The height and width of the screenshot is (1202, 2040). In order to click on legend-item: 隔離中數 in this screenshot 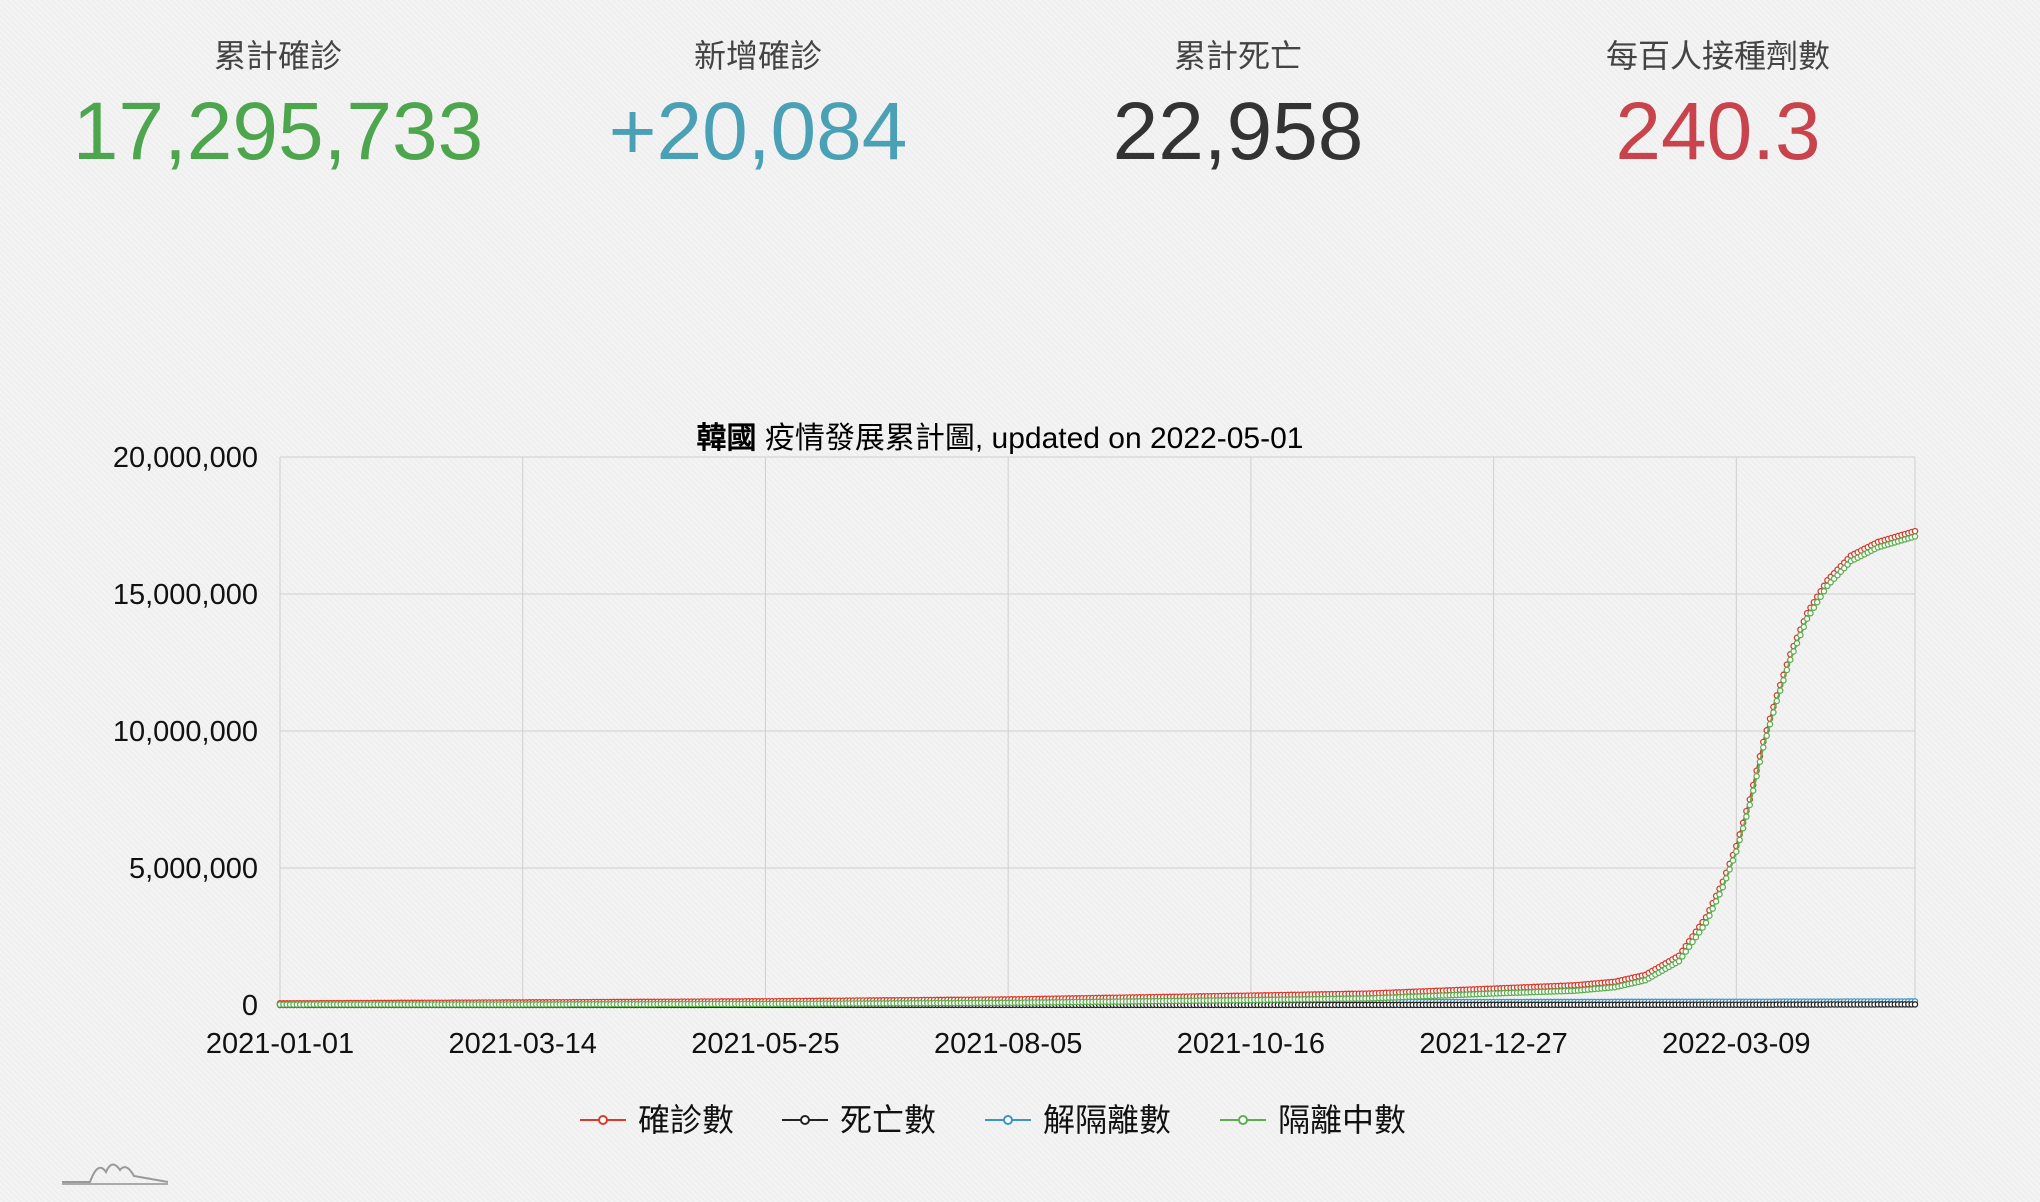, I will do `click(1313, 1120)`.